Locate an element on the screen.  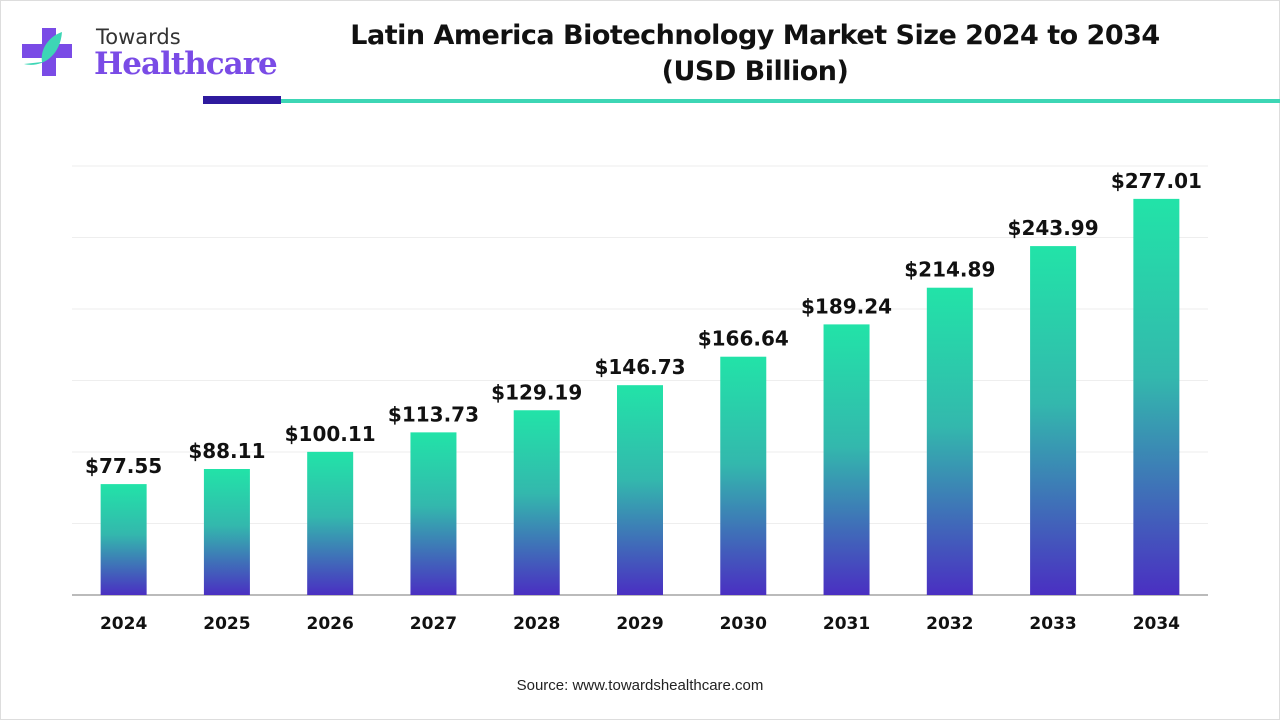
x-tick-label: 2026 is located at coordinates (330, 624).